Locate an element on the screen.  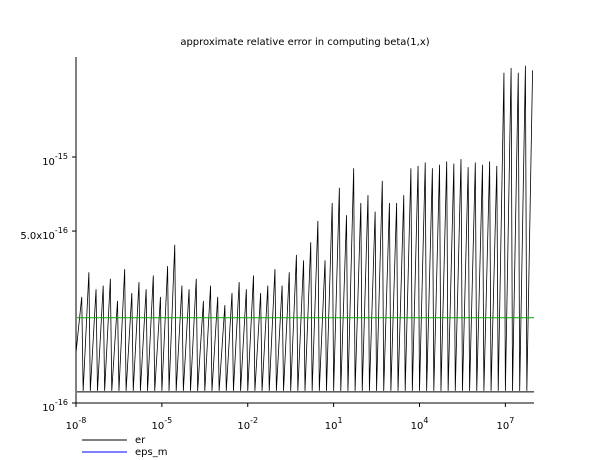
y-tick-label: 10-15 is located at coordinates (55, 160).